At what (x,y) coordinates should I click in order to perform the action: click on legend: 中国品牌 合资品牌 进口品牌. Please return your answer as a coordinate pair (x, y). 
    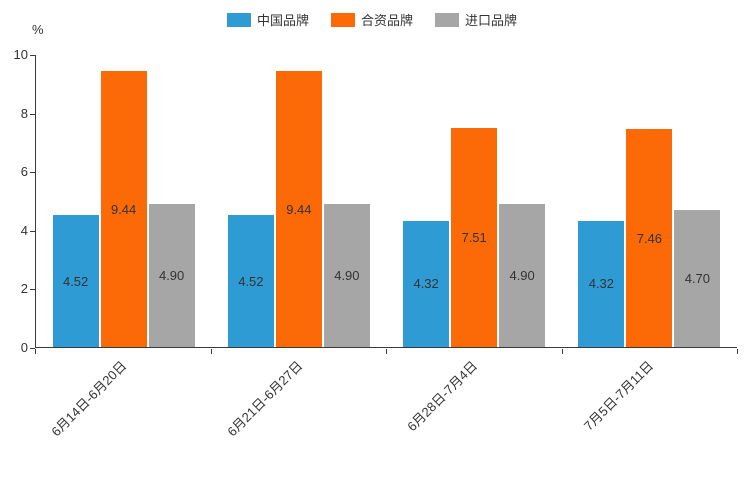
    Looking at the image, I should click on (372, 19).